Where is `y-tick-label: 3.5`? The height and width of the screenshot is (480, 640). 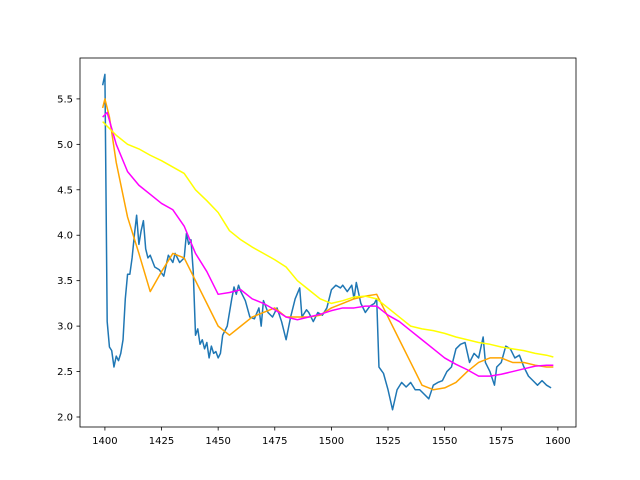
y-tick-label: 3.5 is located at coordinates (65, 281).